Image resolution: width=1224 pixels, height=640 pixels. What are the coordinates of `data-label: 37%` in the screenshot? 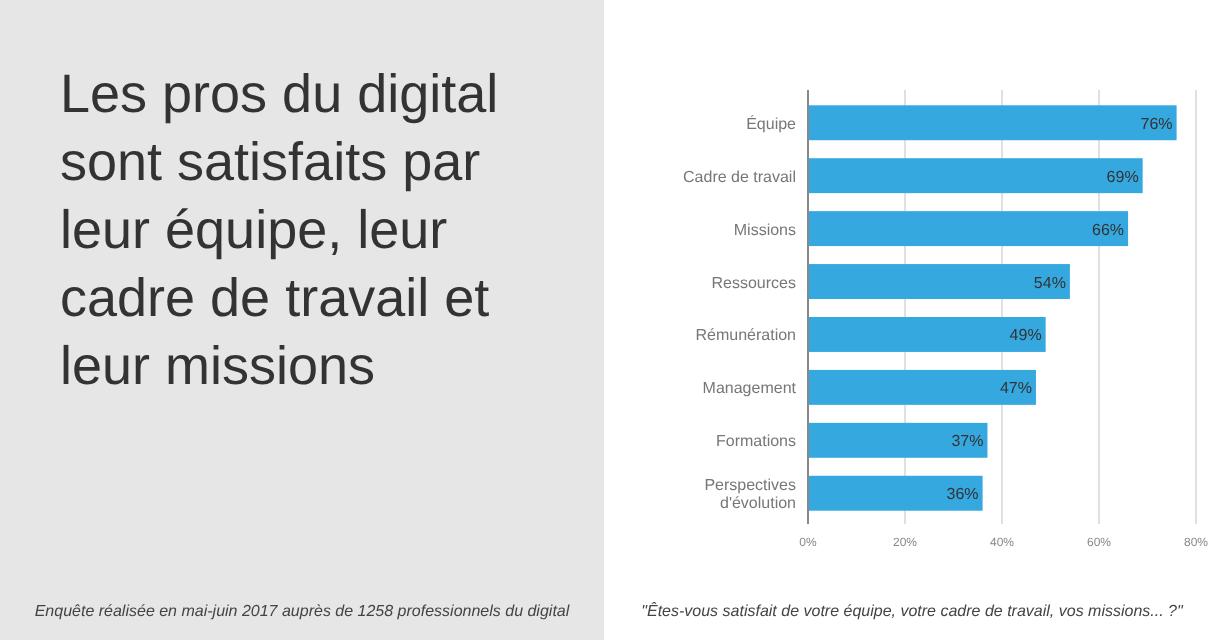 It's located at (967, 441).